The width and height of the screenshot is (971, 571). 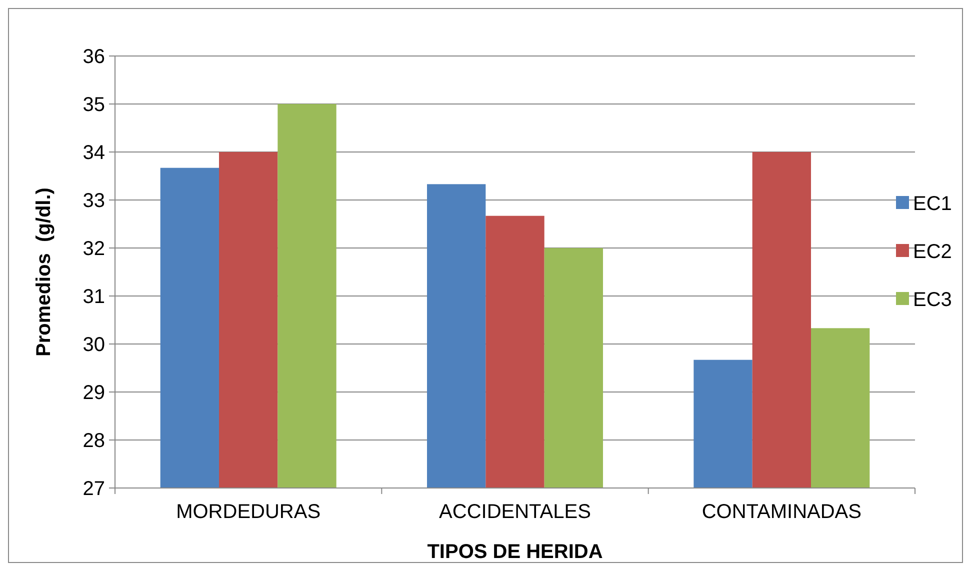 What do you see at coordinates (932, 300) in the screenshot?
I see `legend-label: EC3` at bounding box center [932, 300].